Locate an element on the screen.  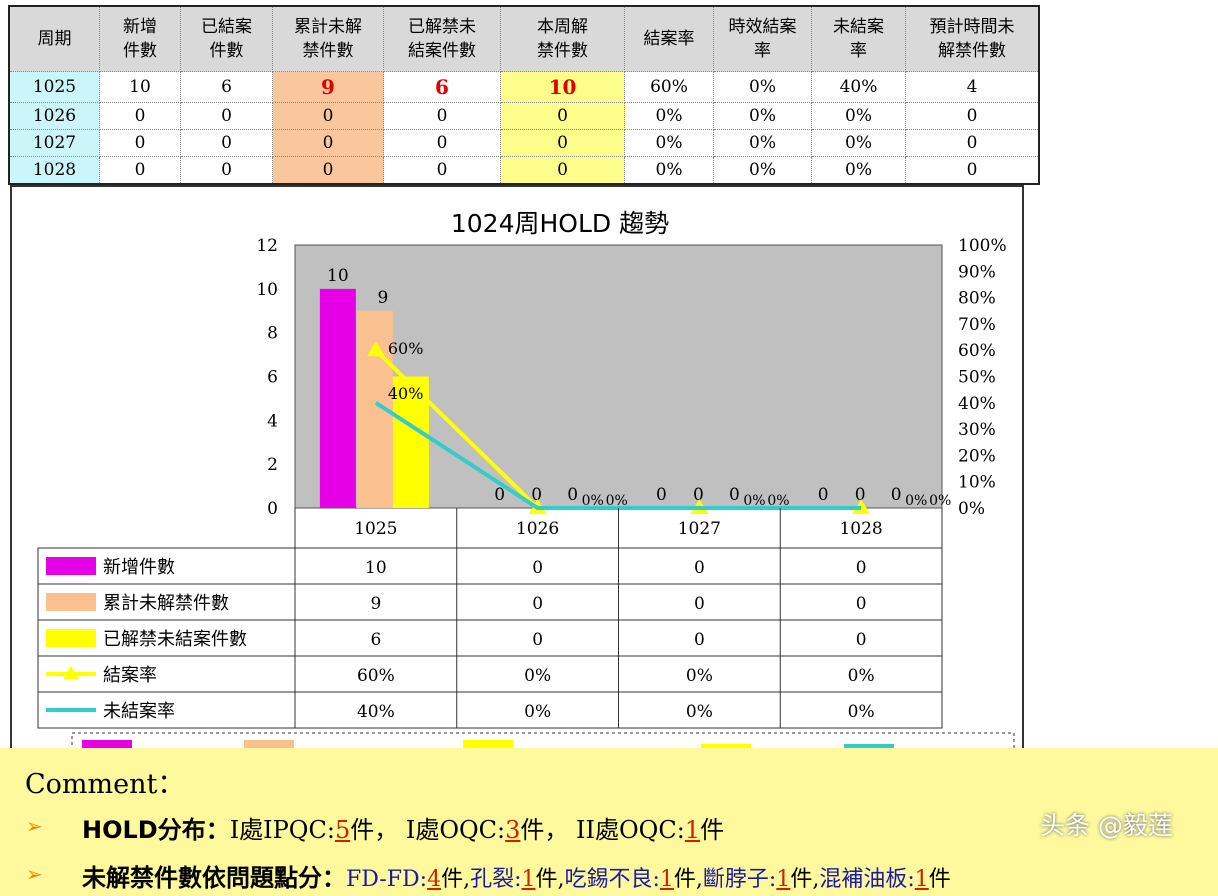
y2-tick-label: 30% is located at coordinates (977, 430).